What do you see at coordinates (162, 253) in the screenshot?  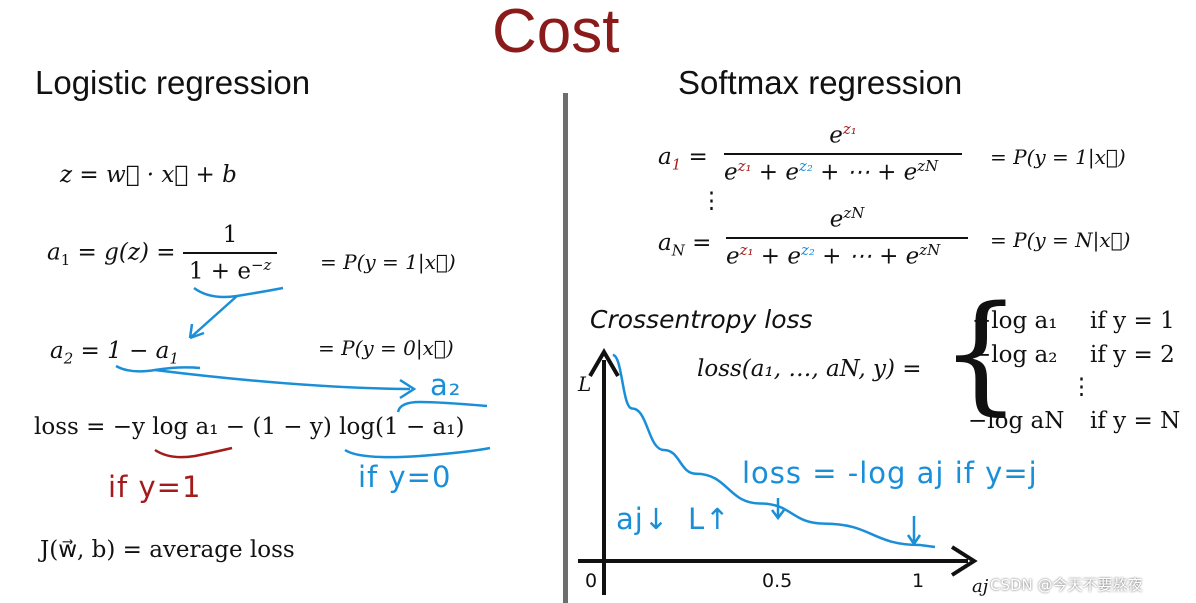 I see `a1-equation: a1 = g(z) = 1 1 + e−z` at bounding box center [162, 253].